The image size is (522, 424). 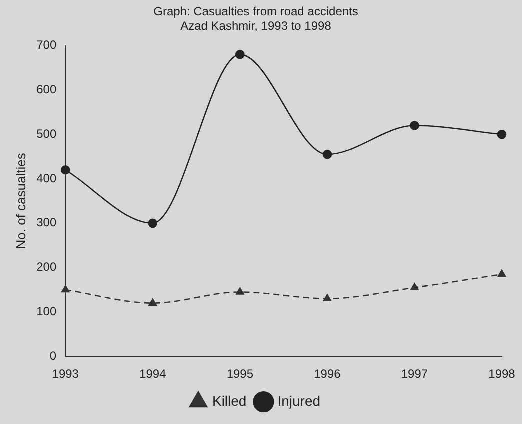 What do you see at coordinates (46, 178) in the screenshot?
I see `y-tick-label: 400` at bounding box center [46, 178].